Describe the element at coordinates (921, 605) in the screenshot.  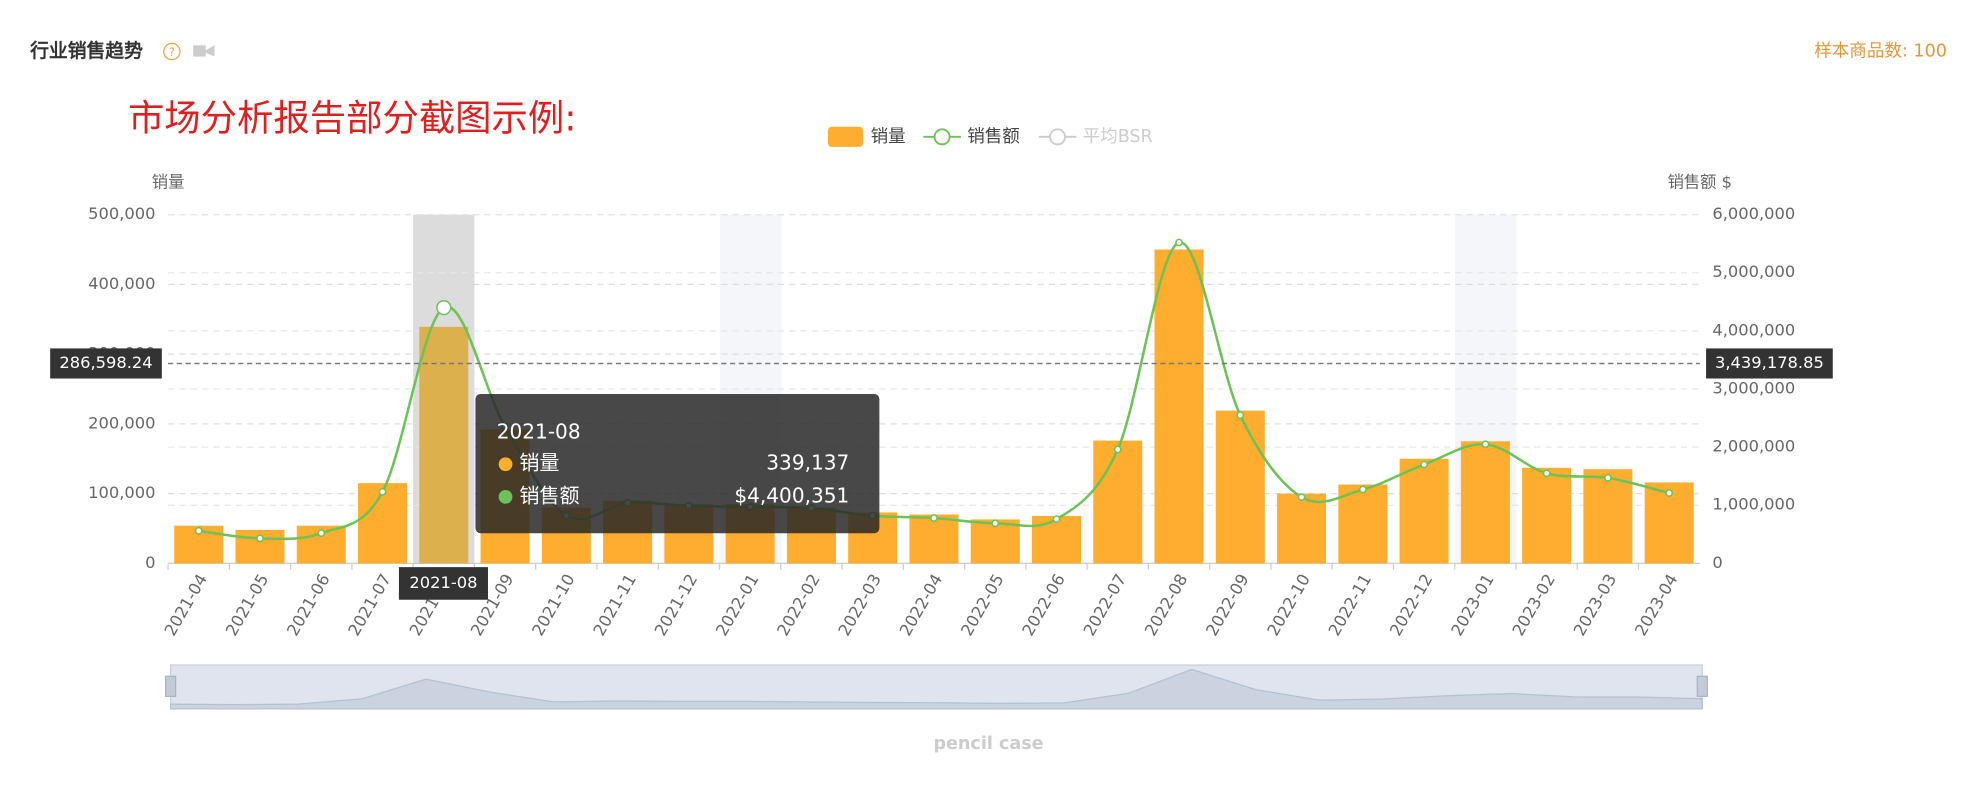
I see `x-tick-label: 2022-04` at that location.